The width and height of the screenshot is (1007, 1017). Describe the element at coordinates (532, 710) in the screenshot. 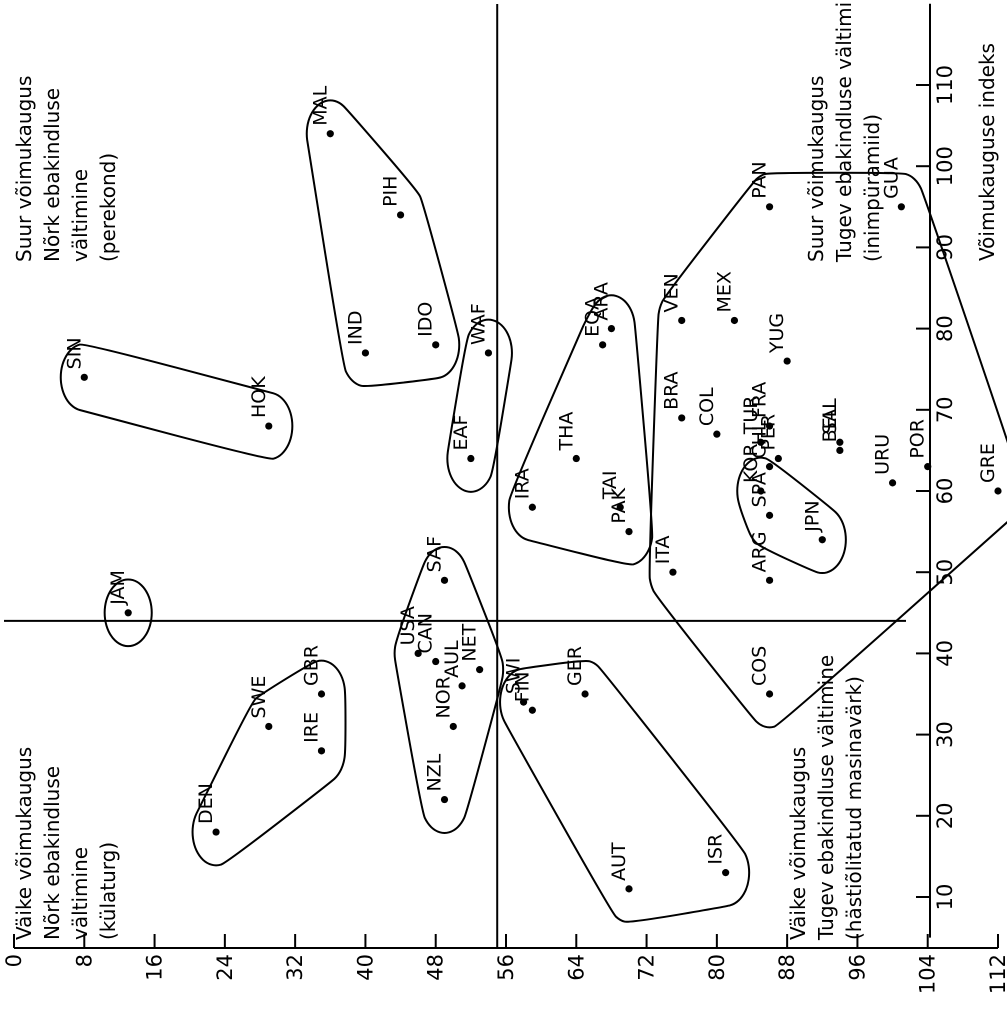

I see `point-fin` at that location.